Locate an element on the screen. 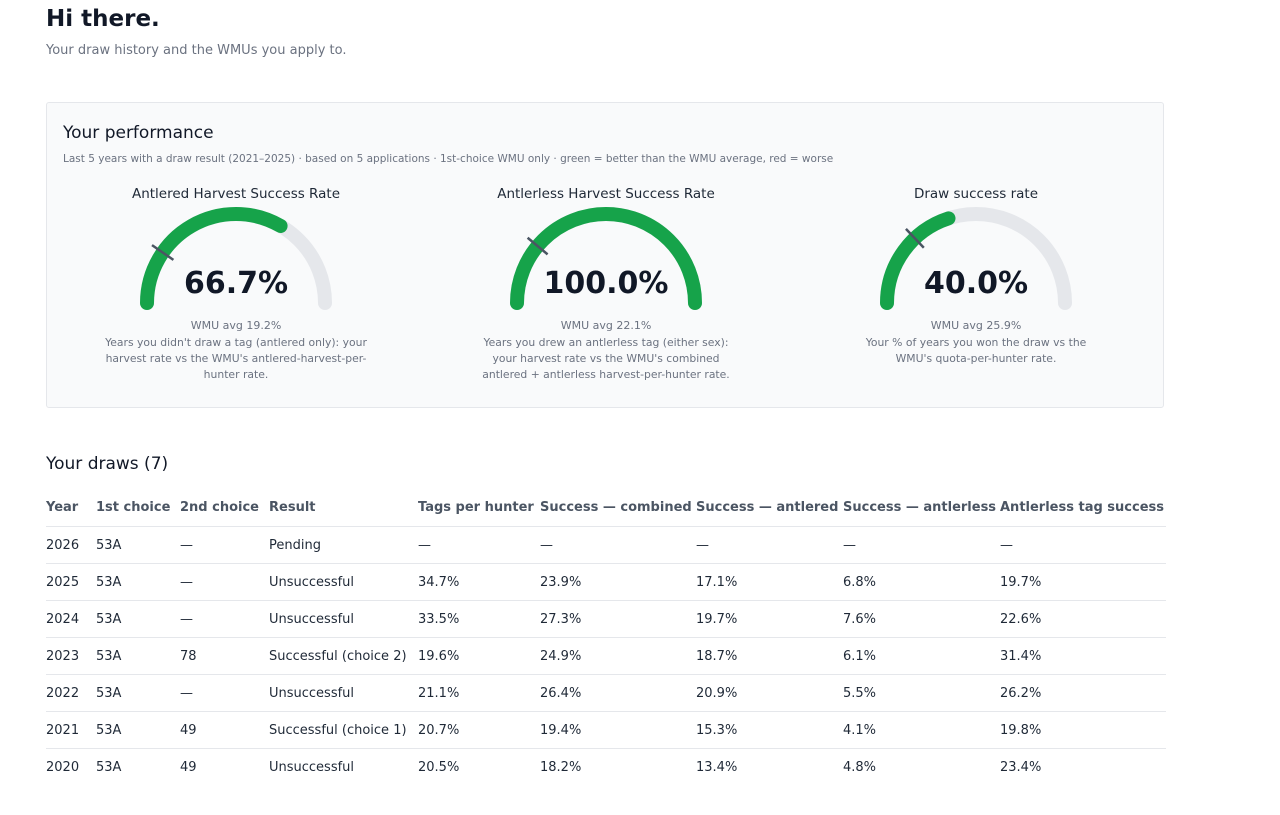 This screenshot has width=1280, height=815. table-cell: 18.7% is located at coordinates (769, 656).